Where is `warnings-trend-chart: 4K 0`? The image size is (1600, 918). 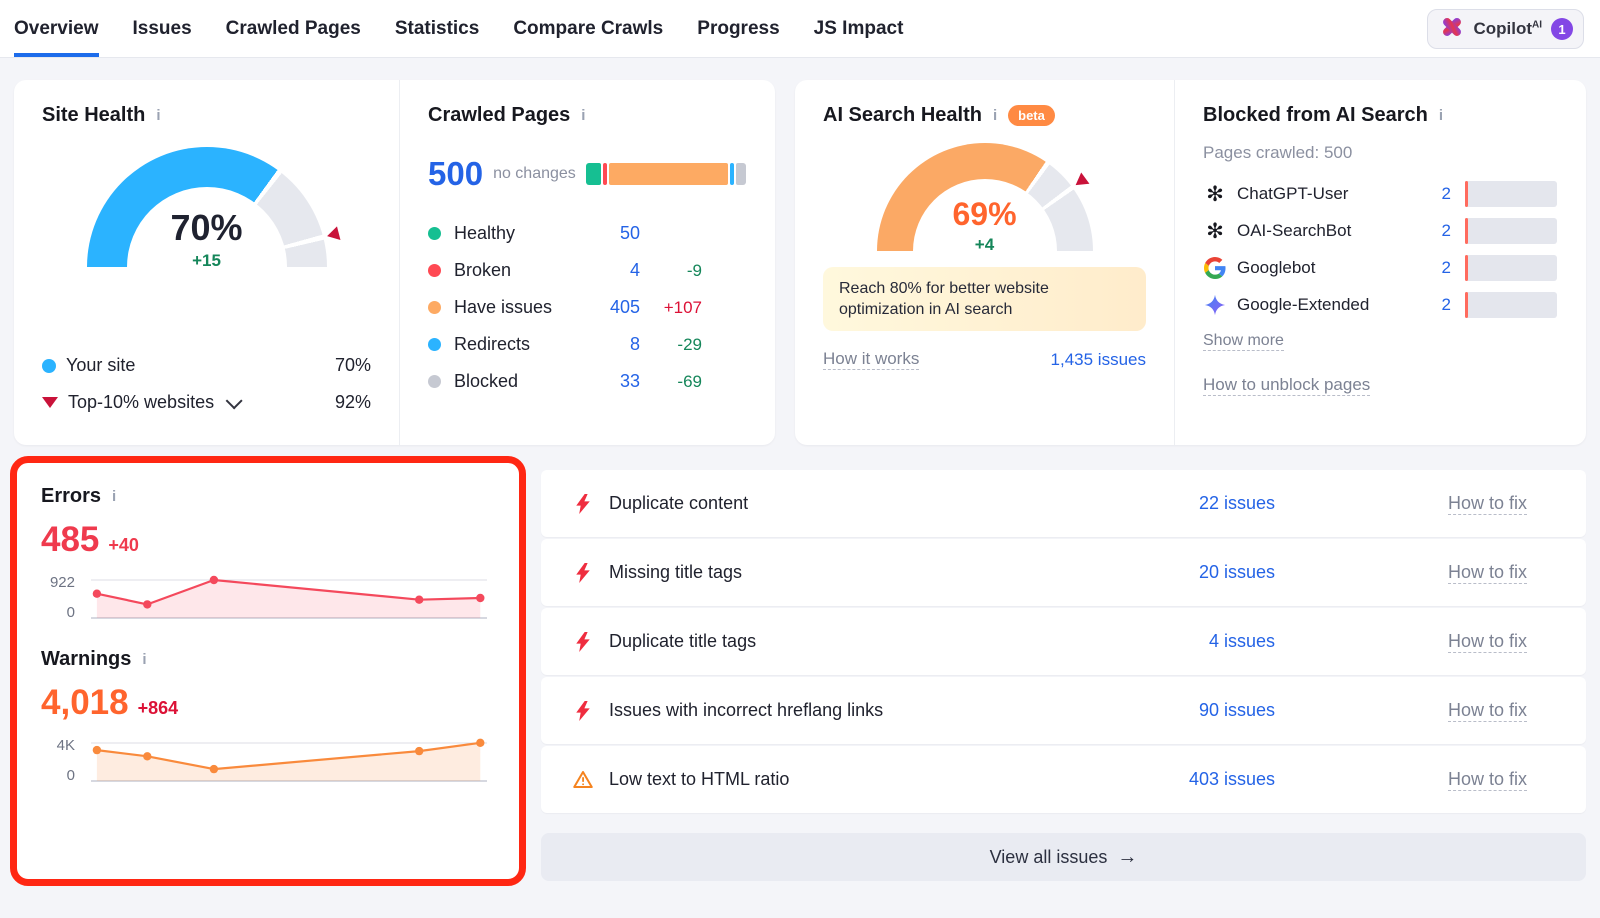
warnings-trend-chart: 4K 0 is located at coordinates (268, 761).